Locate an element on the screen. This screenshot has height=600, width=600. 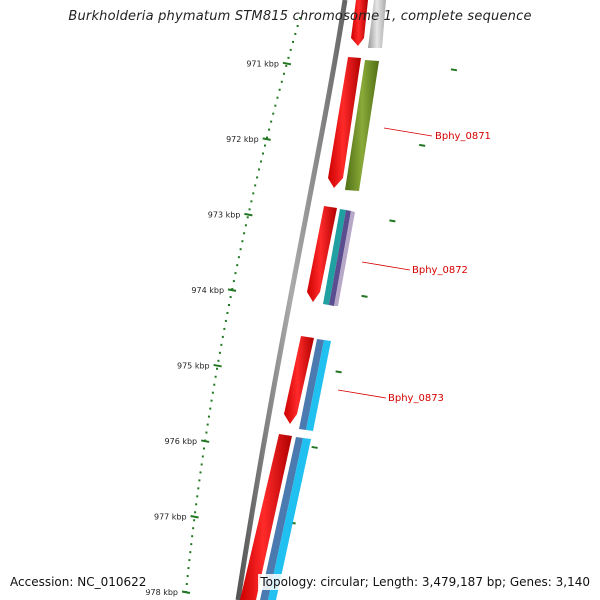
olive-feature is located at coordinates (362, 125).